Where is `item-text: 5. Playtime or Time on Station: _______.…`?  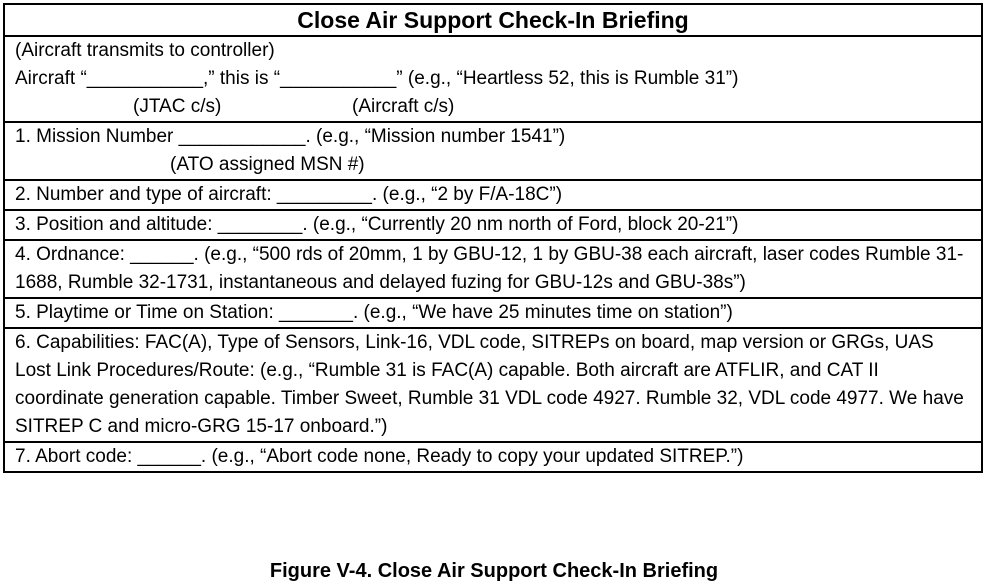 item-text: 5. Playtime or Time on Station: _______.… is located at coordinates (374, 312).